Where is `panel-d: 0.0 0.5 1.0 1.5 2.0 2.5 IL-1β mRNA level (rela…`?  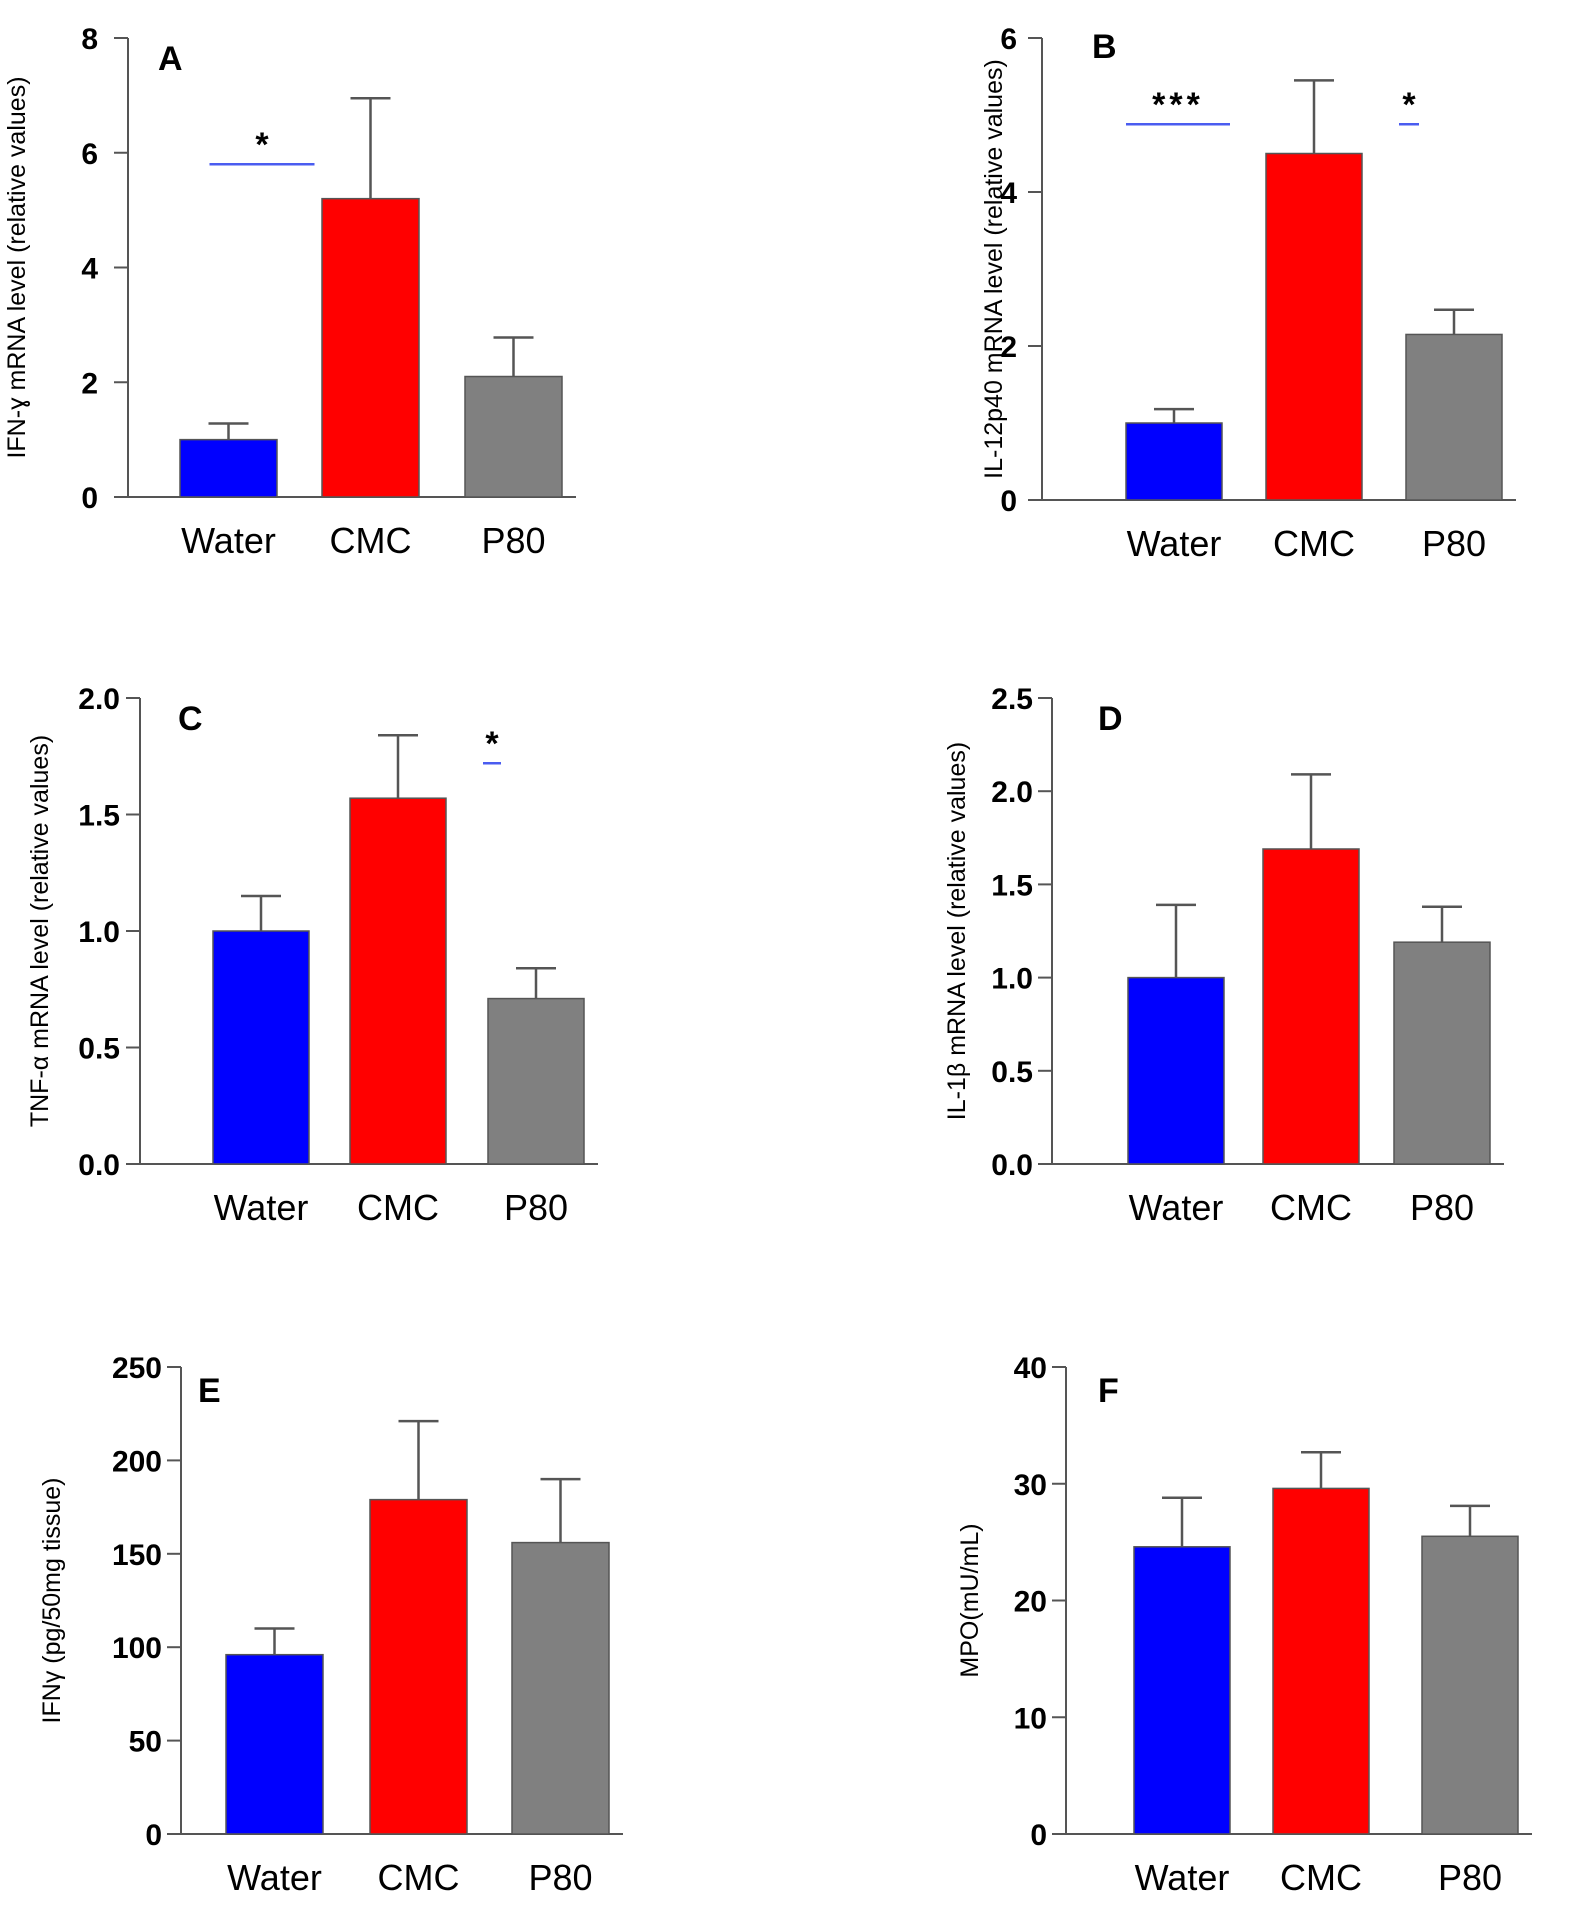
panel-d: 0.0 0.5 1.0 1.5 2.0 2.5 IL-1β mRNA level (rela… is located at coordinates (1223, 955).